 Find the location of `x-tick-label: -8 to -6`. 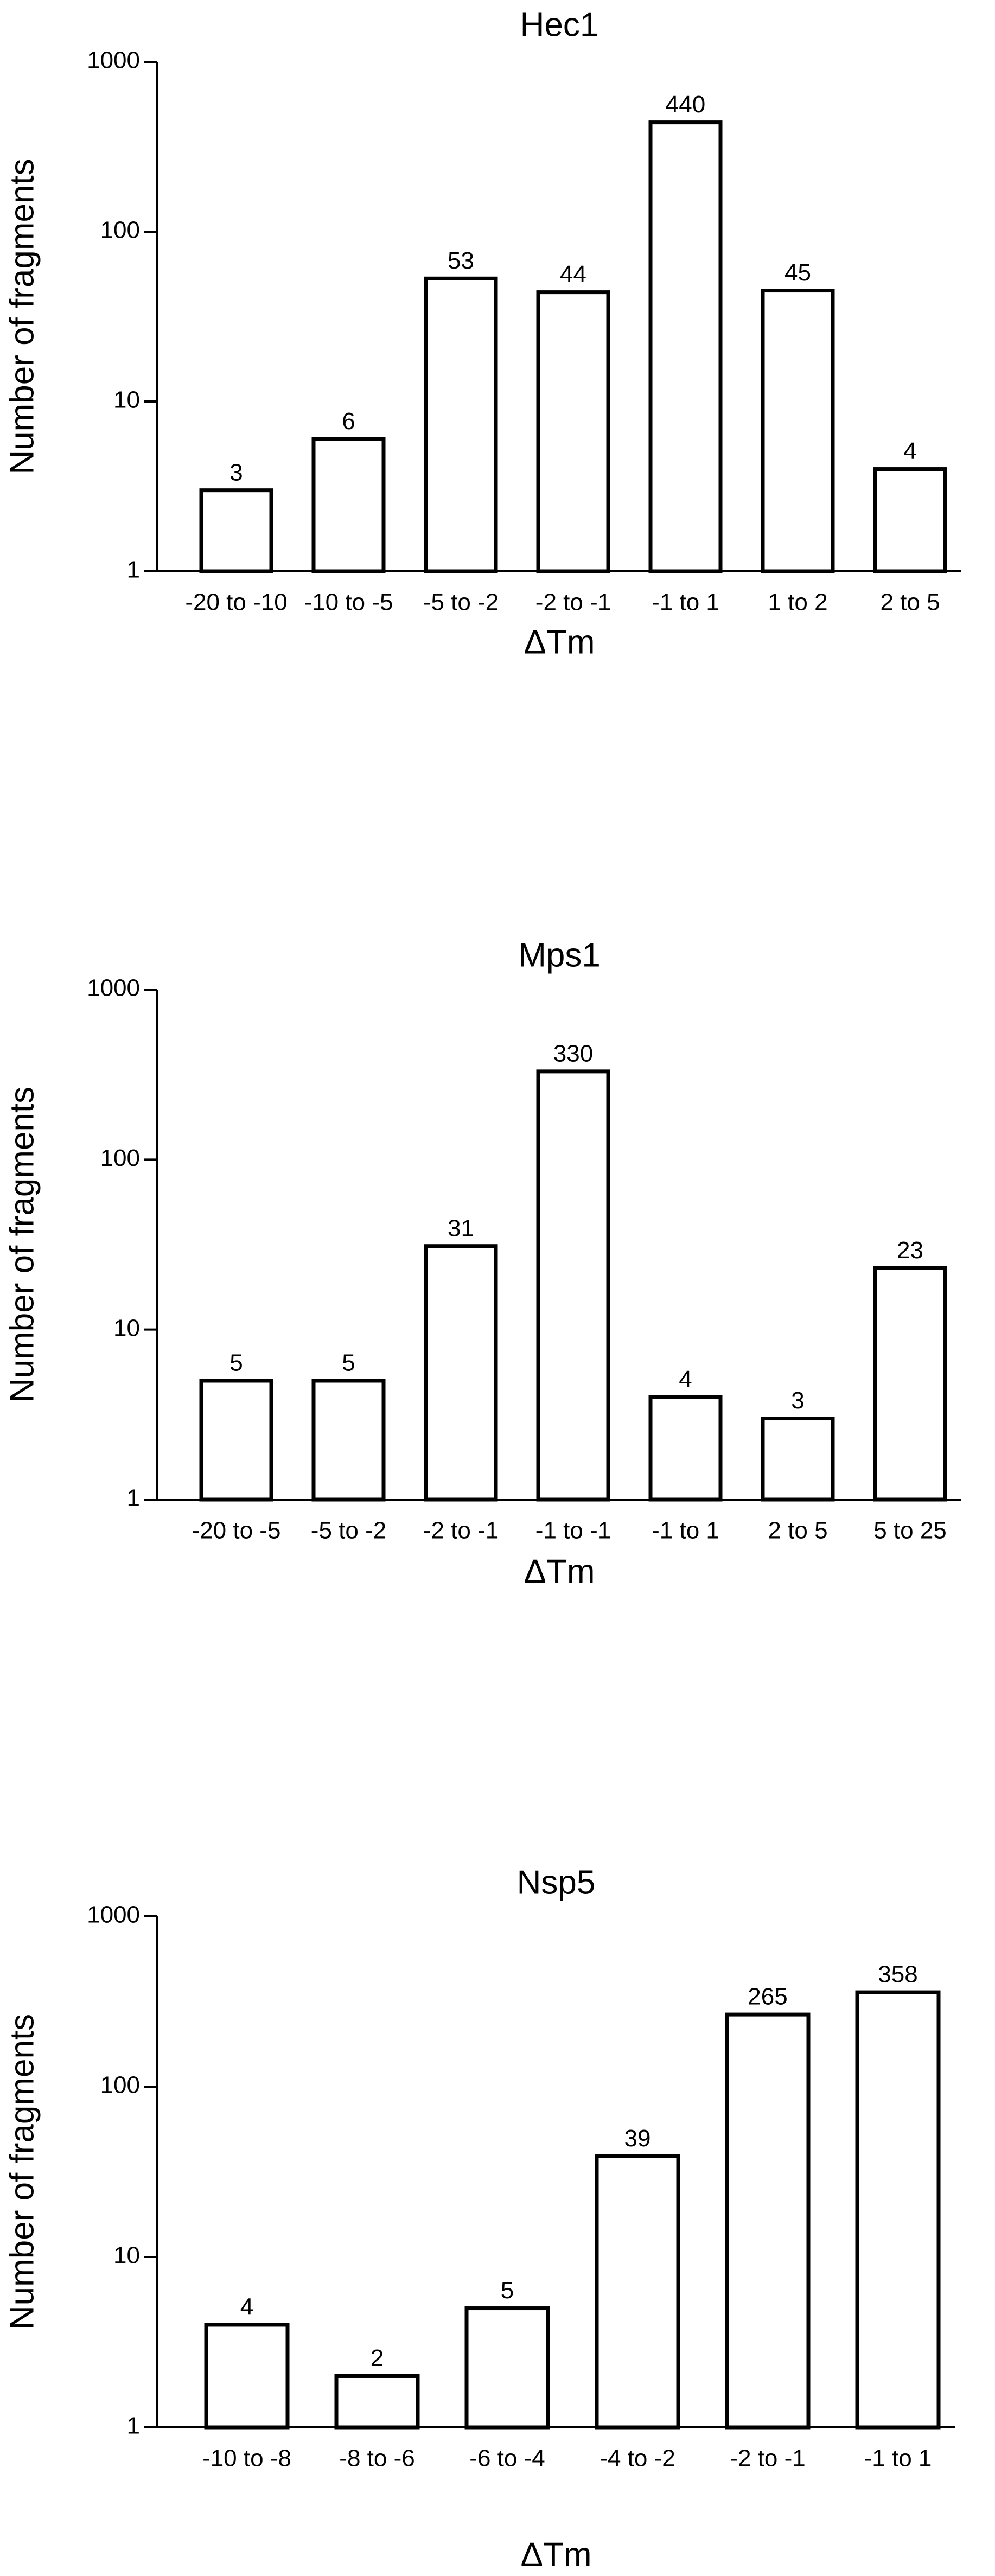

x-tick-label: -8 to -6 is located at coordinates (376, 2458).